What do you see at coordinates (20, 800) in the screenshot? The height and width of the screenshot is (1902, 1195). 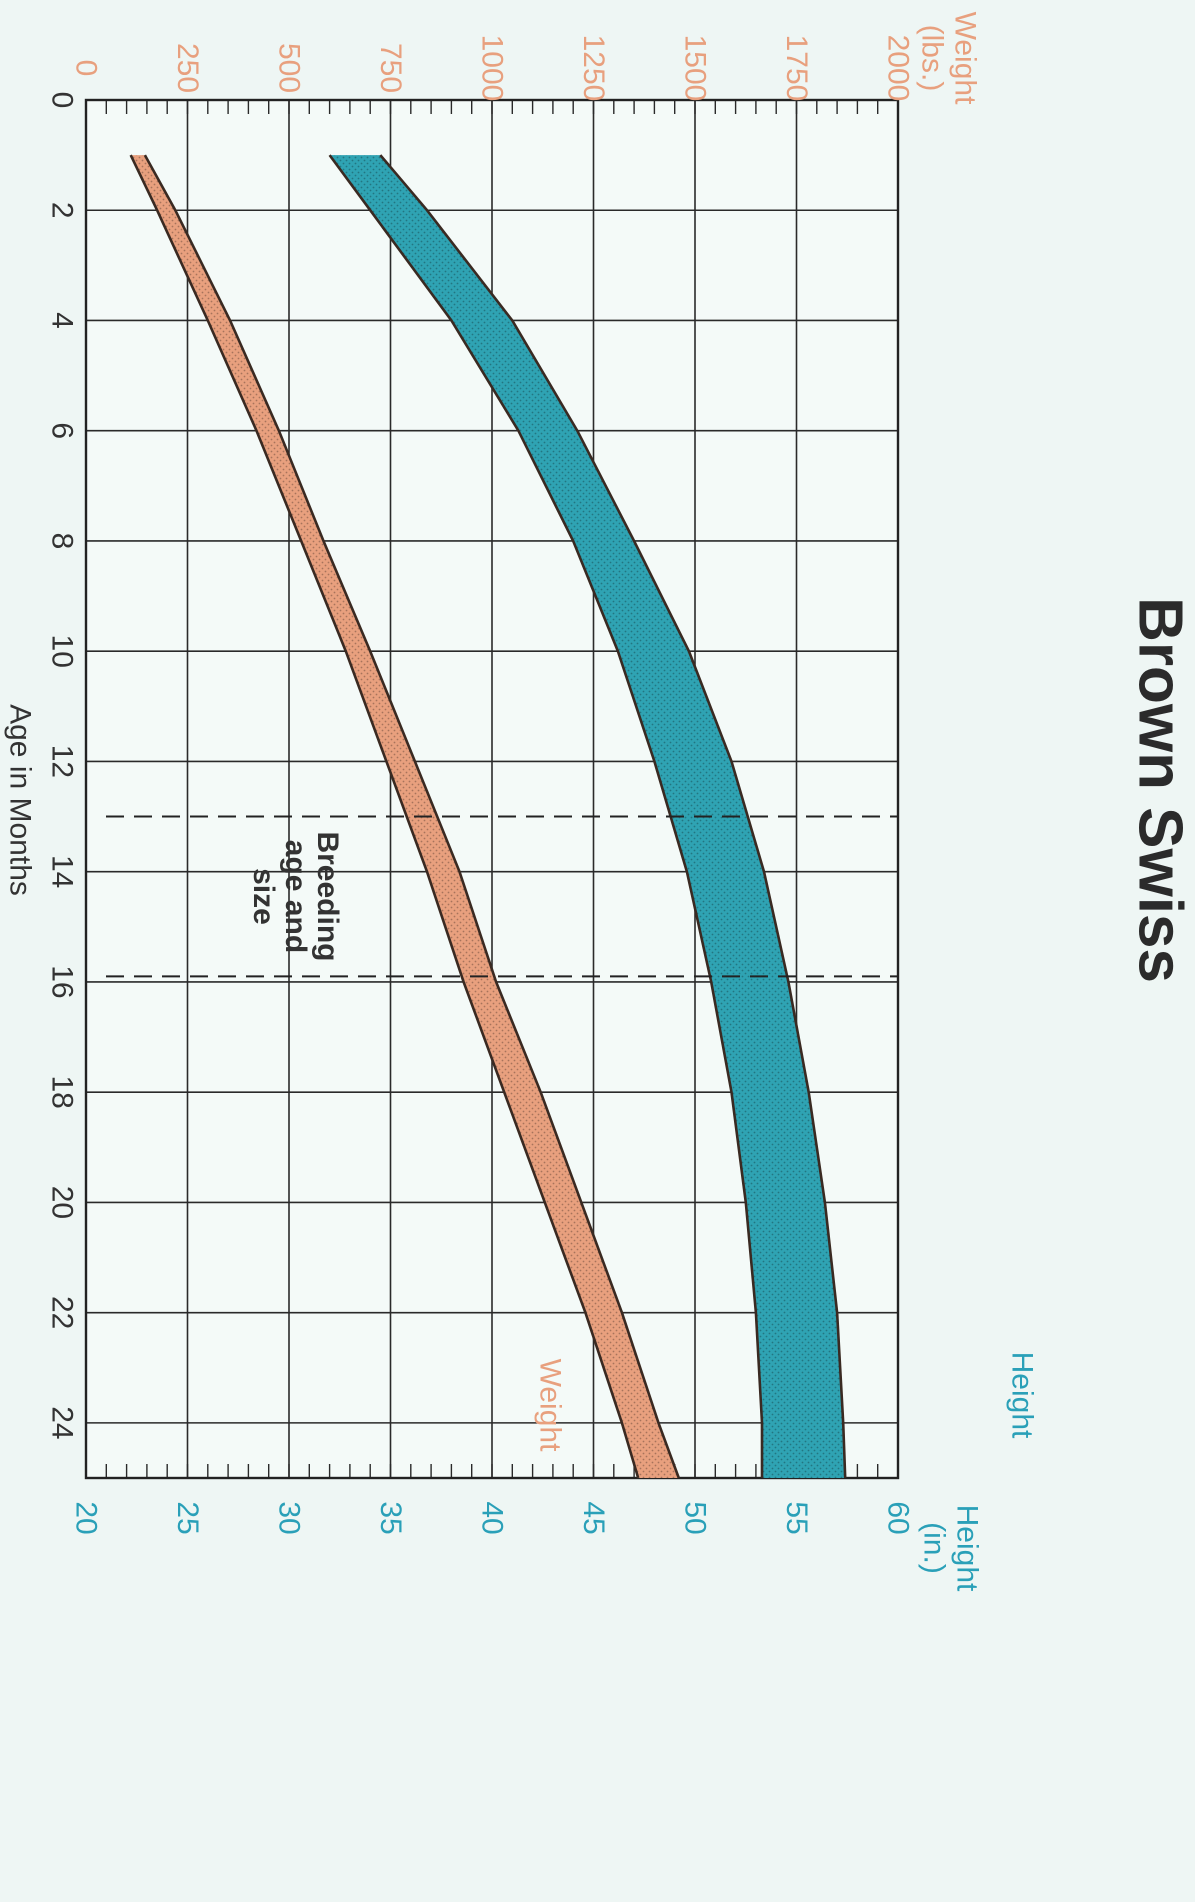 I see `age-axis-title: Age in Months` at bounding box center [20, 800].